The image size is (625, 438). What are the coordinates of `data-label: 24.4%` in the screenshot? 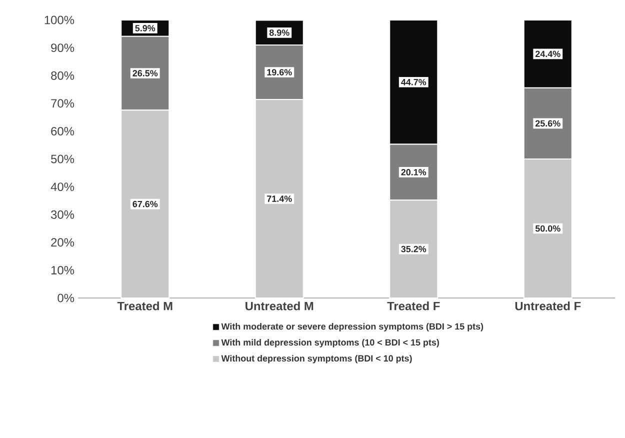 It's located at (547, 54).